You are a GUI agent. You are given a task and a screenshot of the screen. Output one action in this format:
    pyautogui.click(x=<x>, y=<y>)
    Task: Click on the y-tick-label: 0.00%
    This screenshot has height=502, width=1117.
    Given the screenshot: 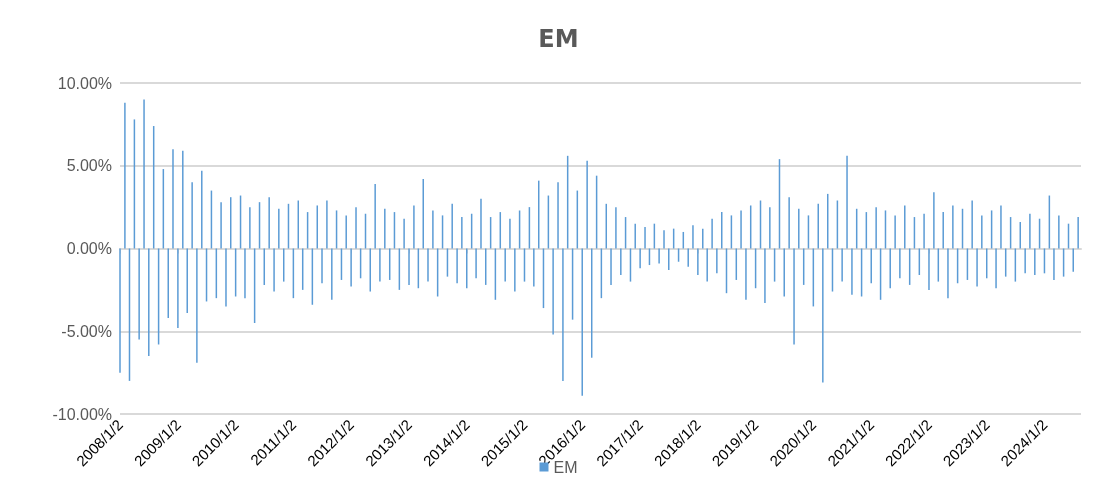 What is the action you would take?
    pyautogui.click(x=89, y=248)
    